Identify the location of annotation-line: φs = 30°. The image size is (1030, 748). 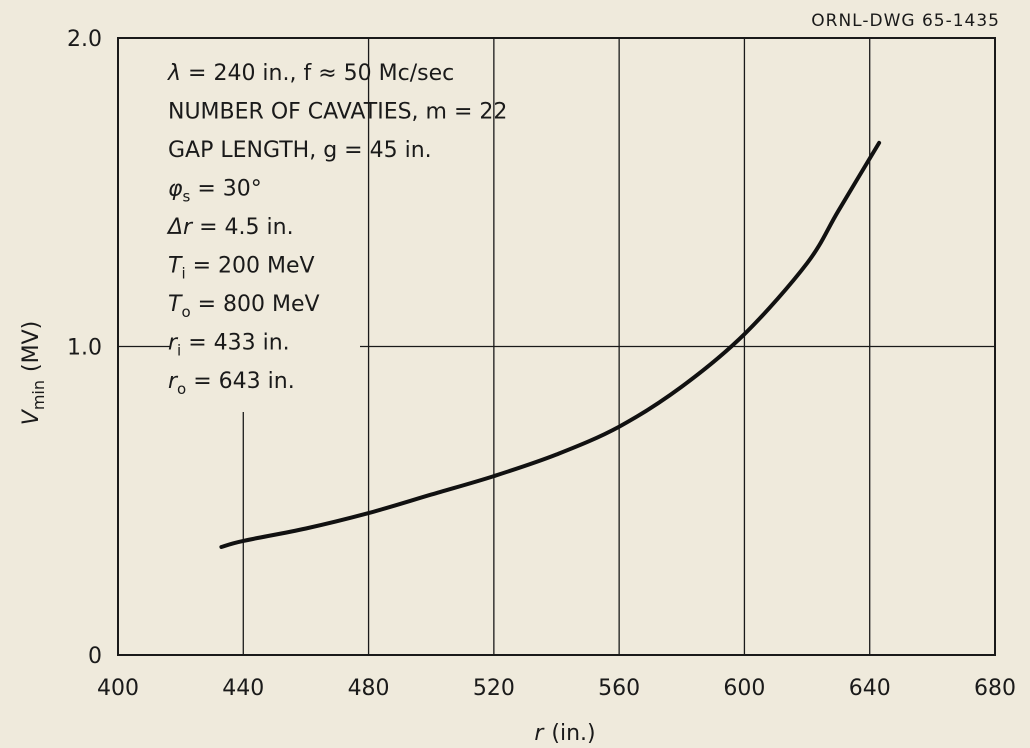
(215, 191).